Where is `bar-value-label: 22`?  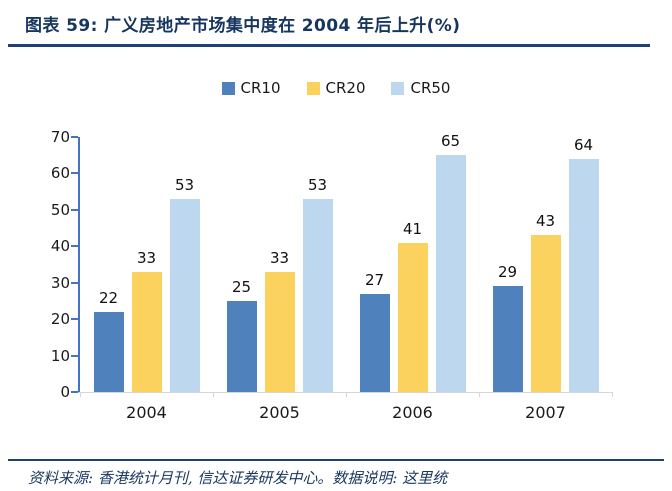 bar-value-label: 22 is located at coordinates (108, 297).